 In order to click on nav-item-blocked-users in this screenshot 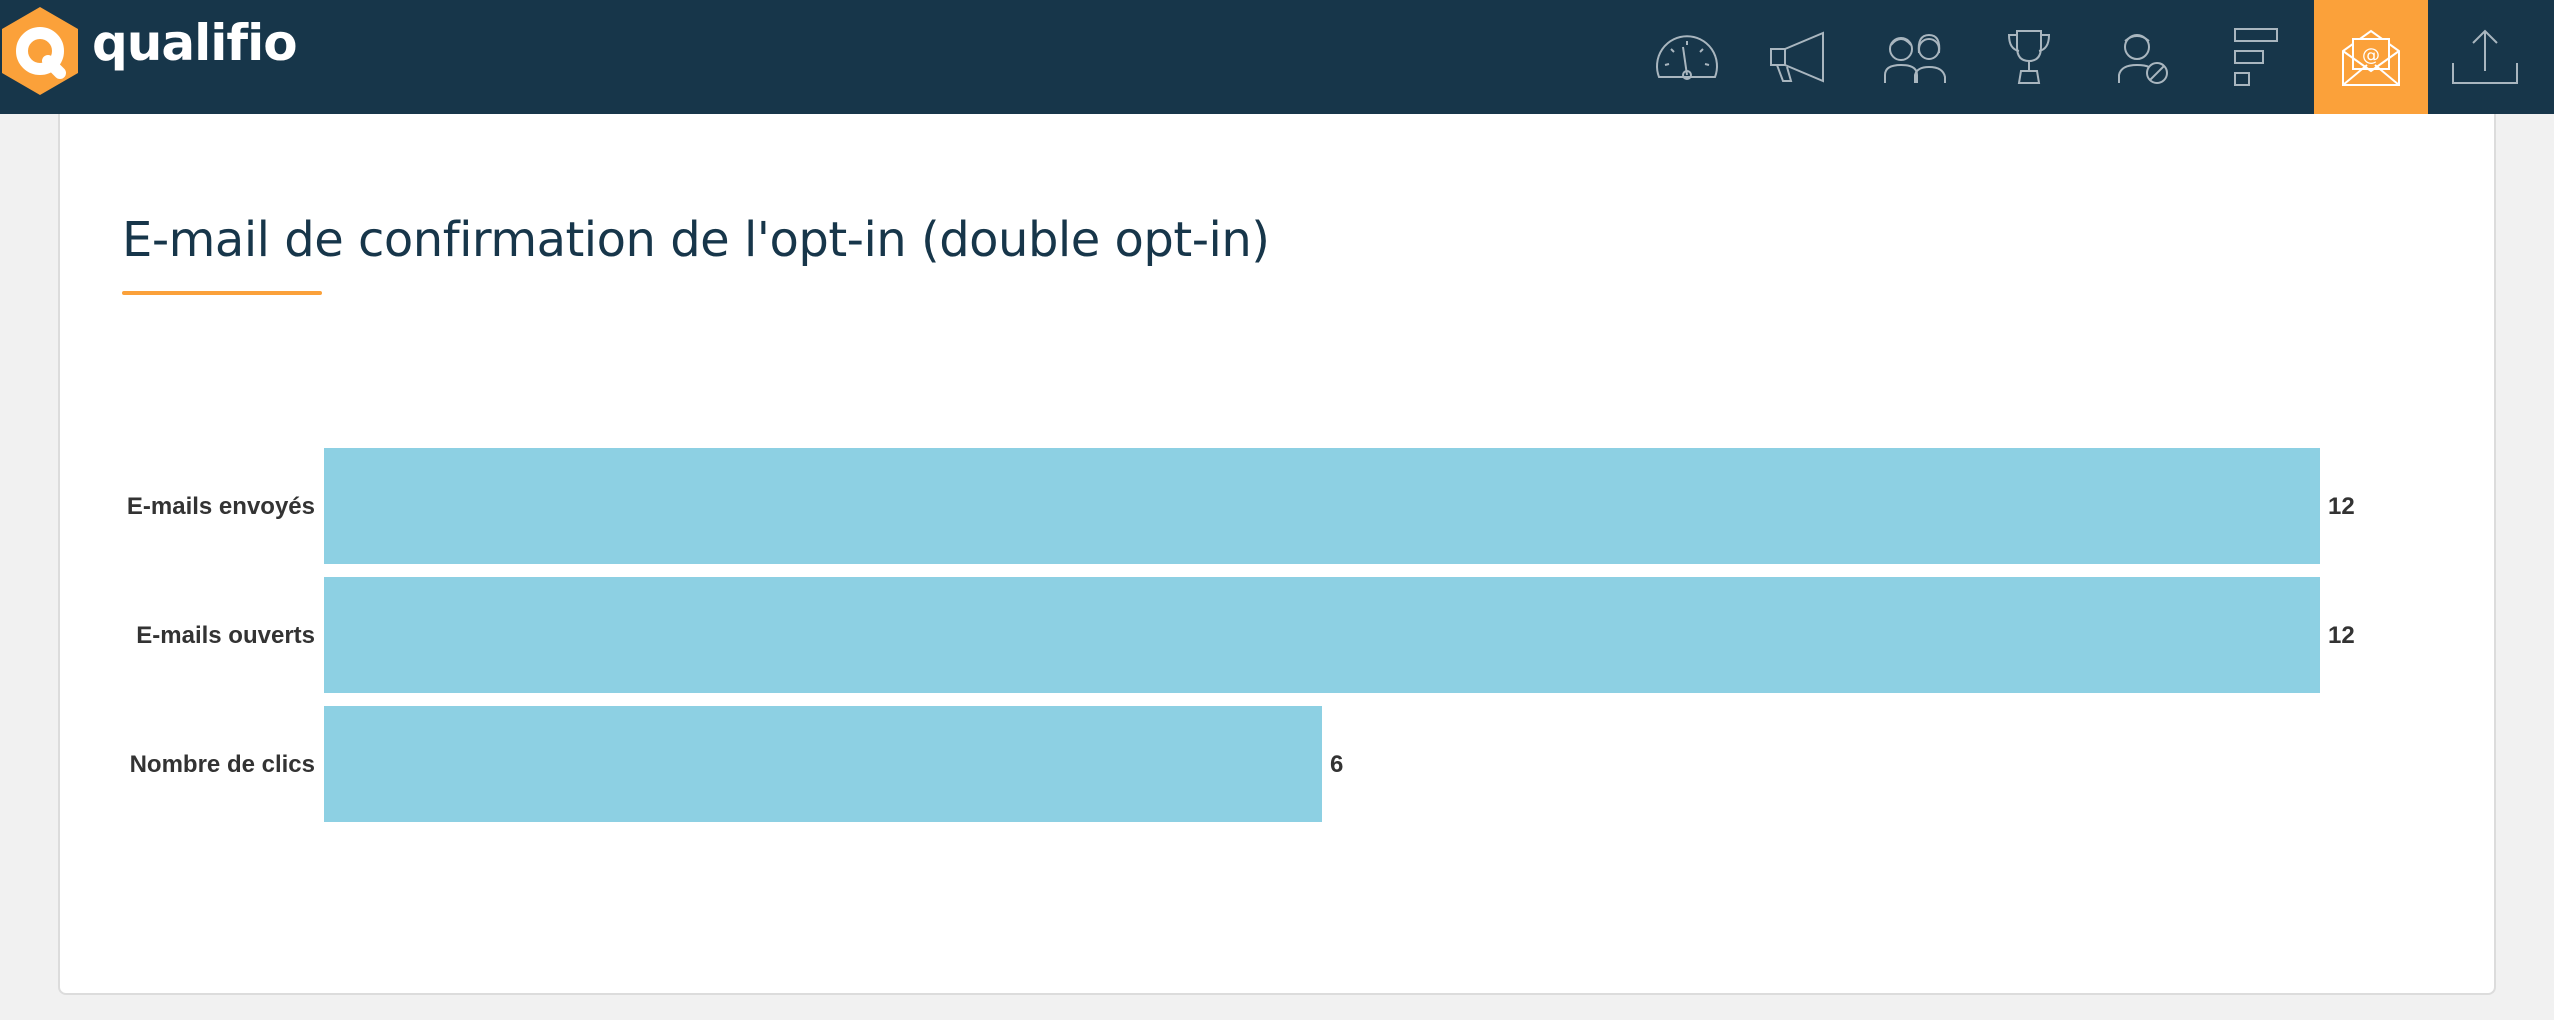, I will do `click(2143, 57)`.